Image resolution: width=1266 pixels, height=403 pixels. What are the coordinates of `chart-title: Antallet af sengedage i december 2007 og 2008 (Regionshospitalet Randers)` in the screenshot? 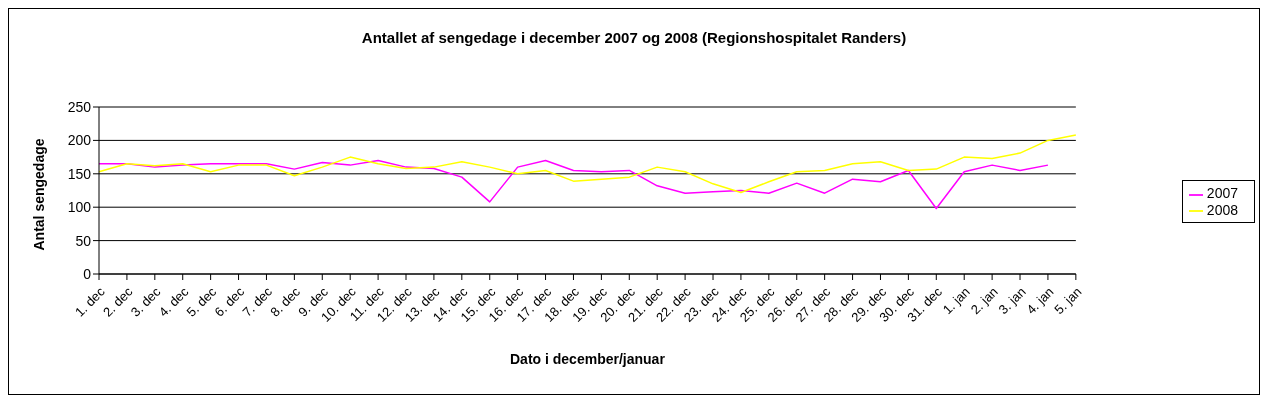 It's located at (634, 37).